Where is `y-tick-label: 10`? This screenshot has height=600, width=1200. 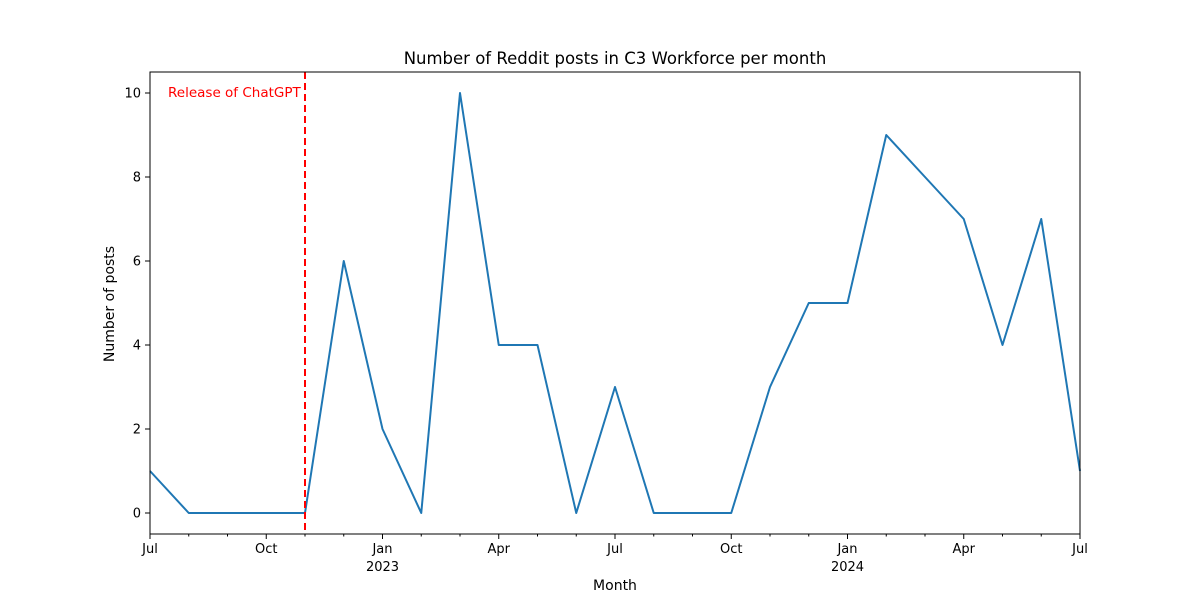 y-tick-label: 10 is located at coordinates (132, 94).